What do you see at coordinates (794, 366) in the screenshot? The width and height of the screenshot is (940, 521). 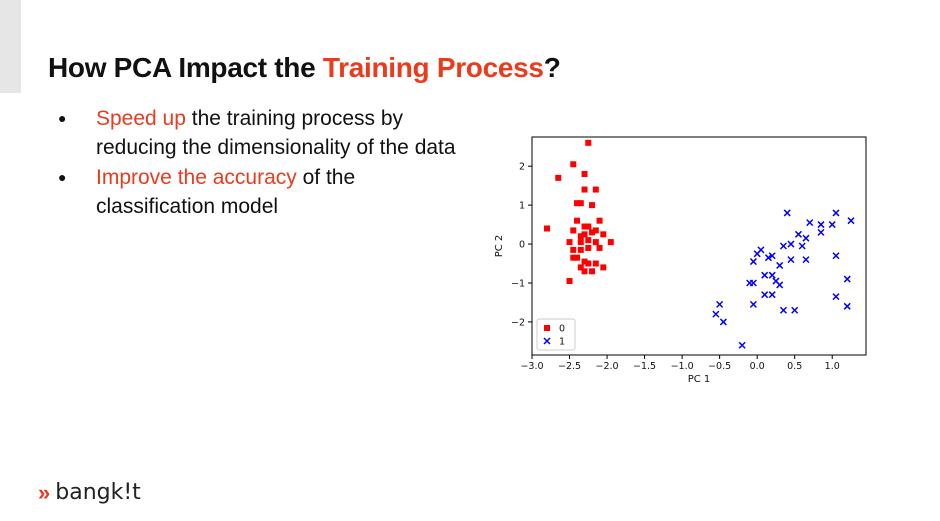 I see `x-tick-label: 0.5` at bounding box center [794, 366].